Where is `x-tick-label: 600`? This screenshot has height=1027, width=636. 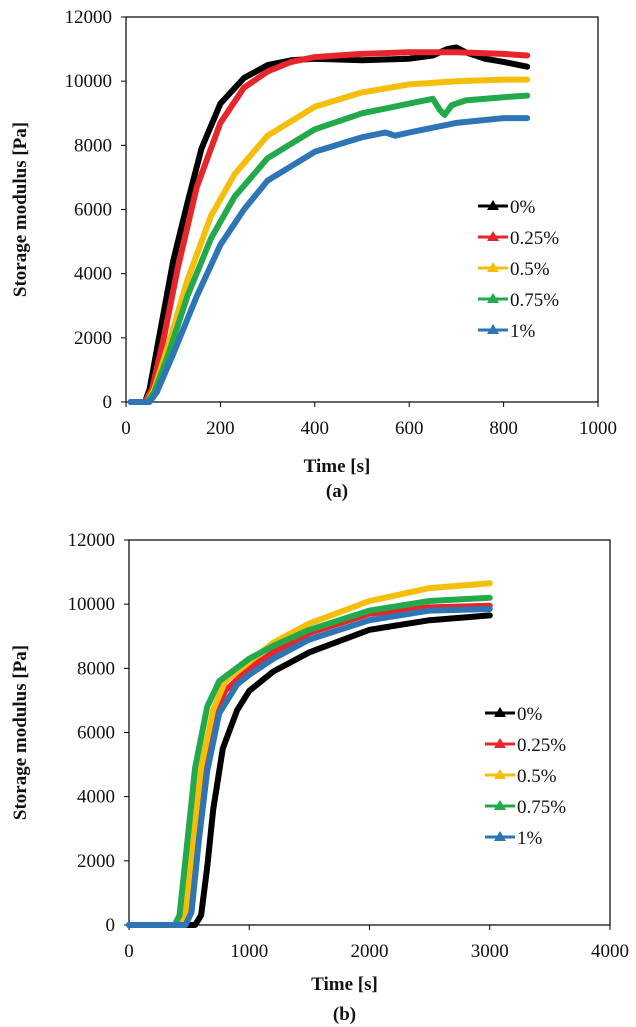 x-tick-label: 600 is located at coordinates (409, 428).